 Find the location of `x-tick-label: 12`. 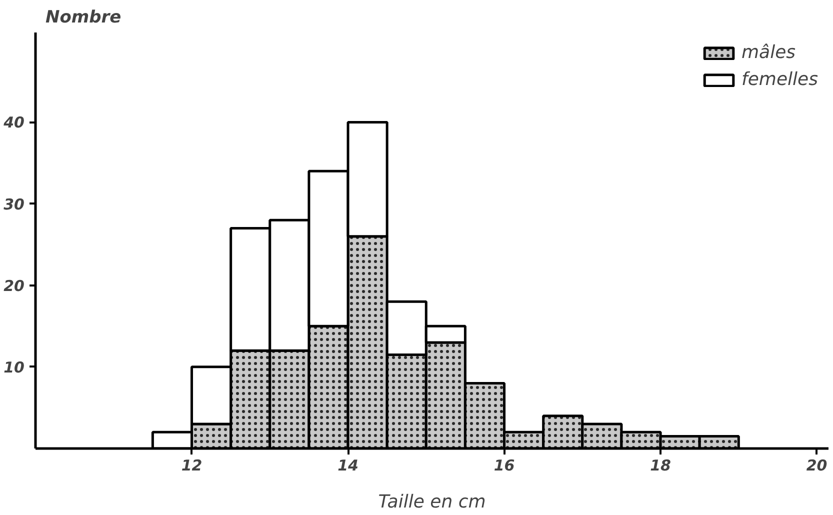

x-tick-label: 12 is located at coordinates (191, 465).